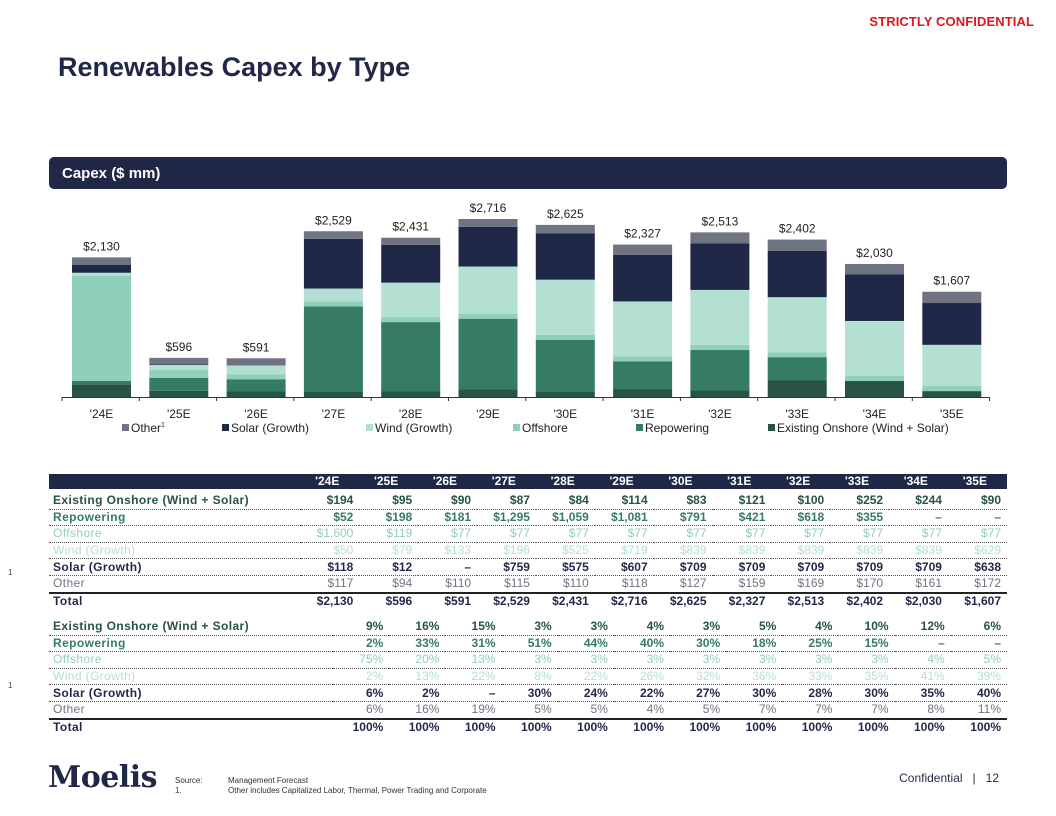 The width and height of the screenshot is (1056, 816). I want to click on x-tick-label: '32E, so click(720, 414).